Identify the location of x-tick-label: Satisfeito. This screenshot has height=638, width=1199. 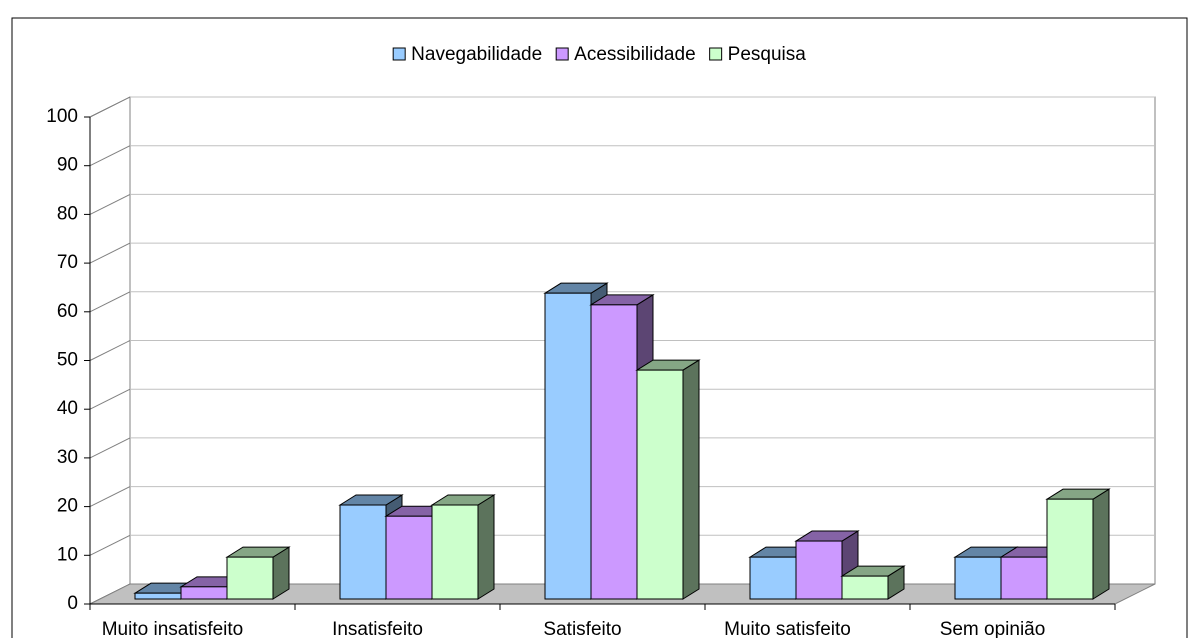
(582, 628).